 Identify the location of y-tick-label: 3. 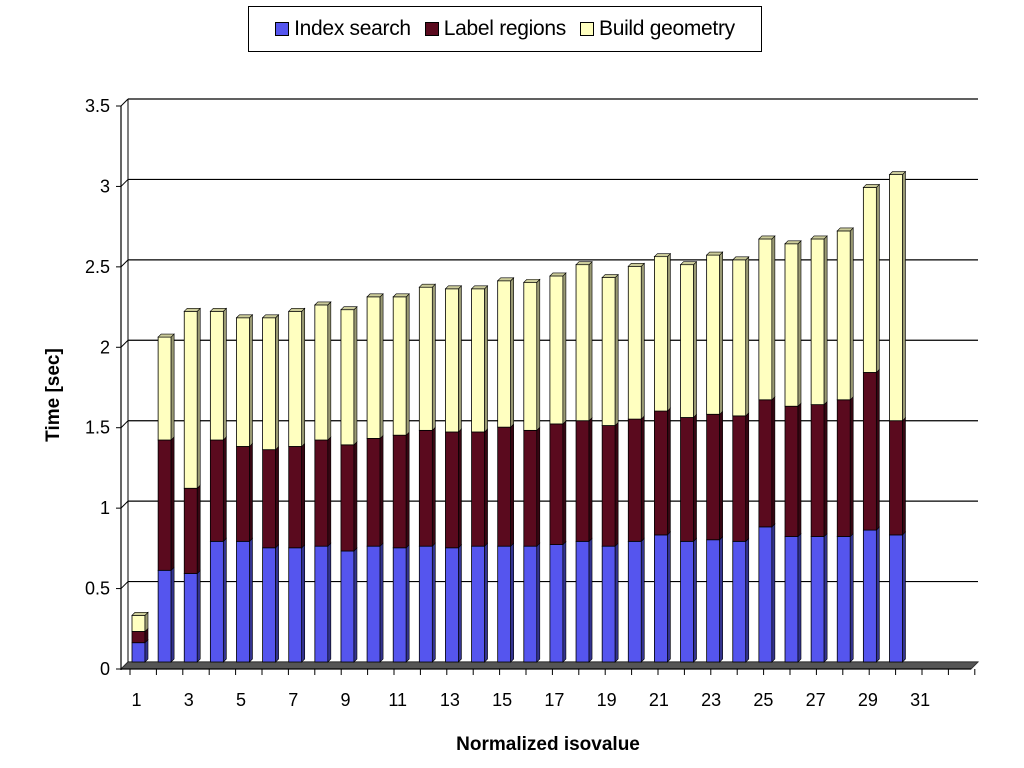
(105, 186).